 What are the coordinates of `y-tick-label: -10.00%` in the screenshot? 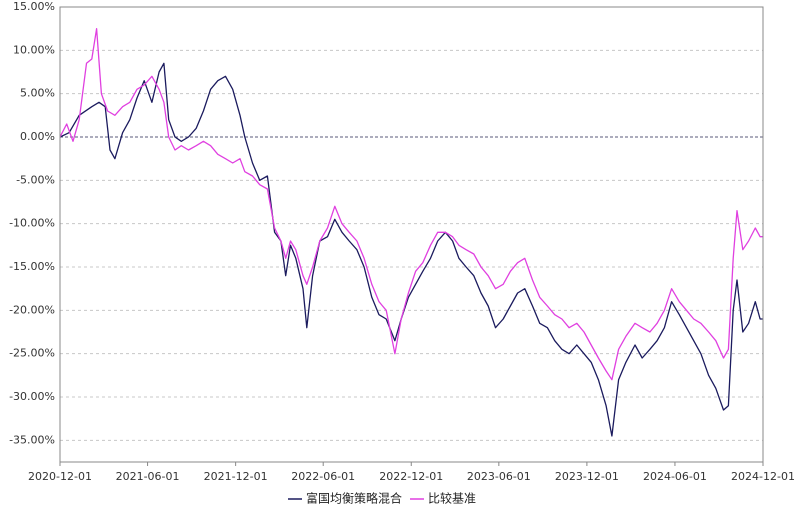 It's located at (32, 223).